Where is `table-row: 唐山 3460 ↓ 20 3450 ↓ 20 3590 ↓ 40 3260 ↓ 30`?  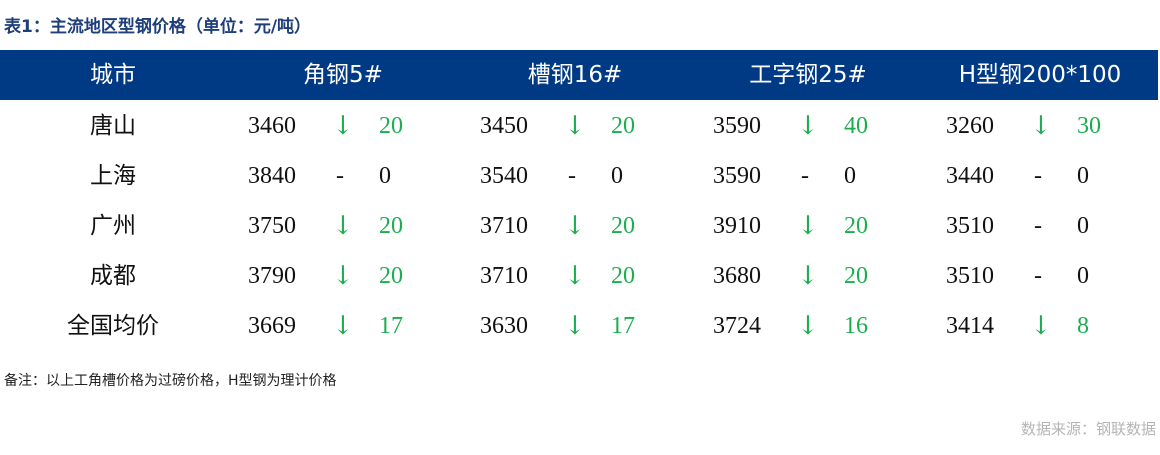 table-row: 唐山 3460 ↓ 20 3450 ↓ 20 3590 ↓ 40 3260 ↓ 30 is located at coordinates (580, 126).